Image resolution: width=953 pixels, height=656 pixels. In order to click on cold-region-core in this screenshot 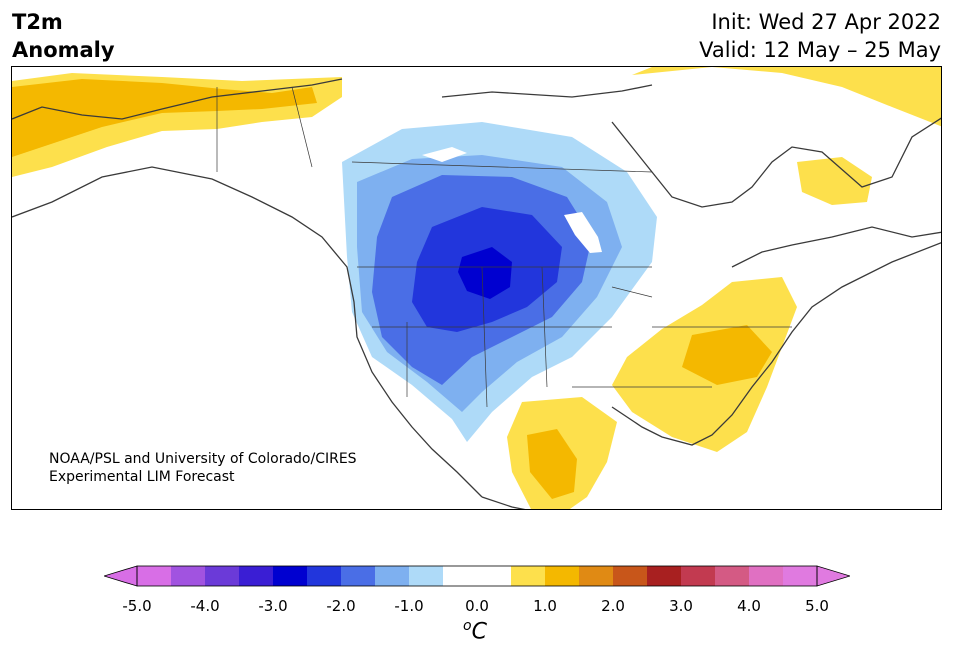, I will do `click(485, 273)`.